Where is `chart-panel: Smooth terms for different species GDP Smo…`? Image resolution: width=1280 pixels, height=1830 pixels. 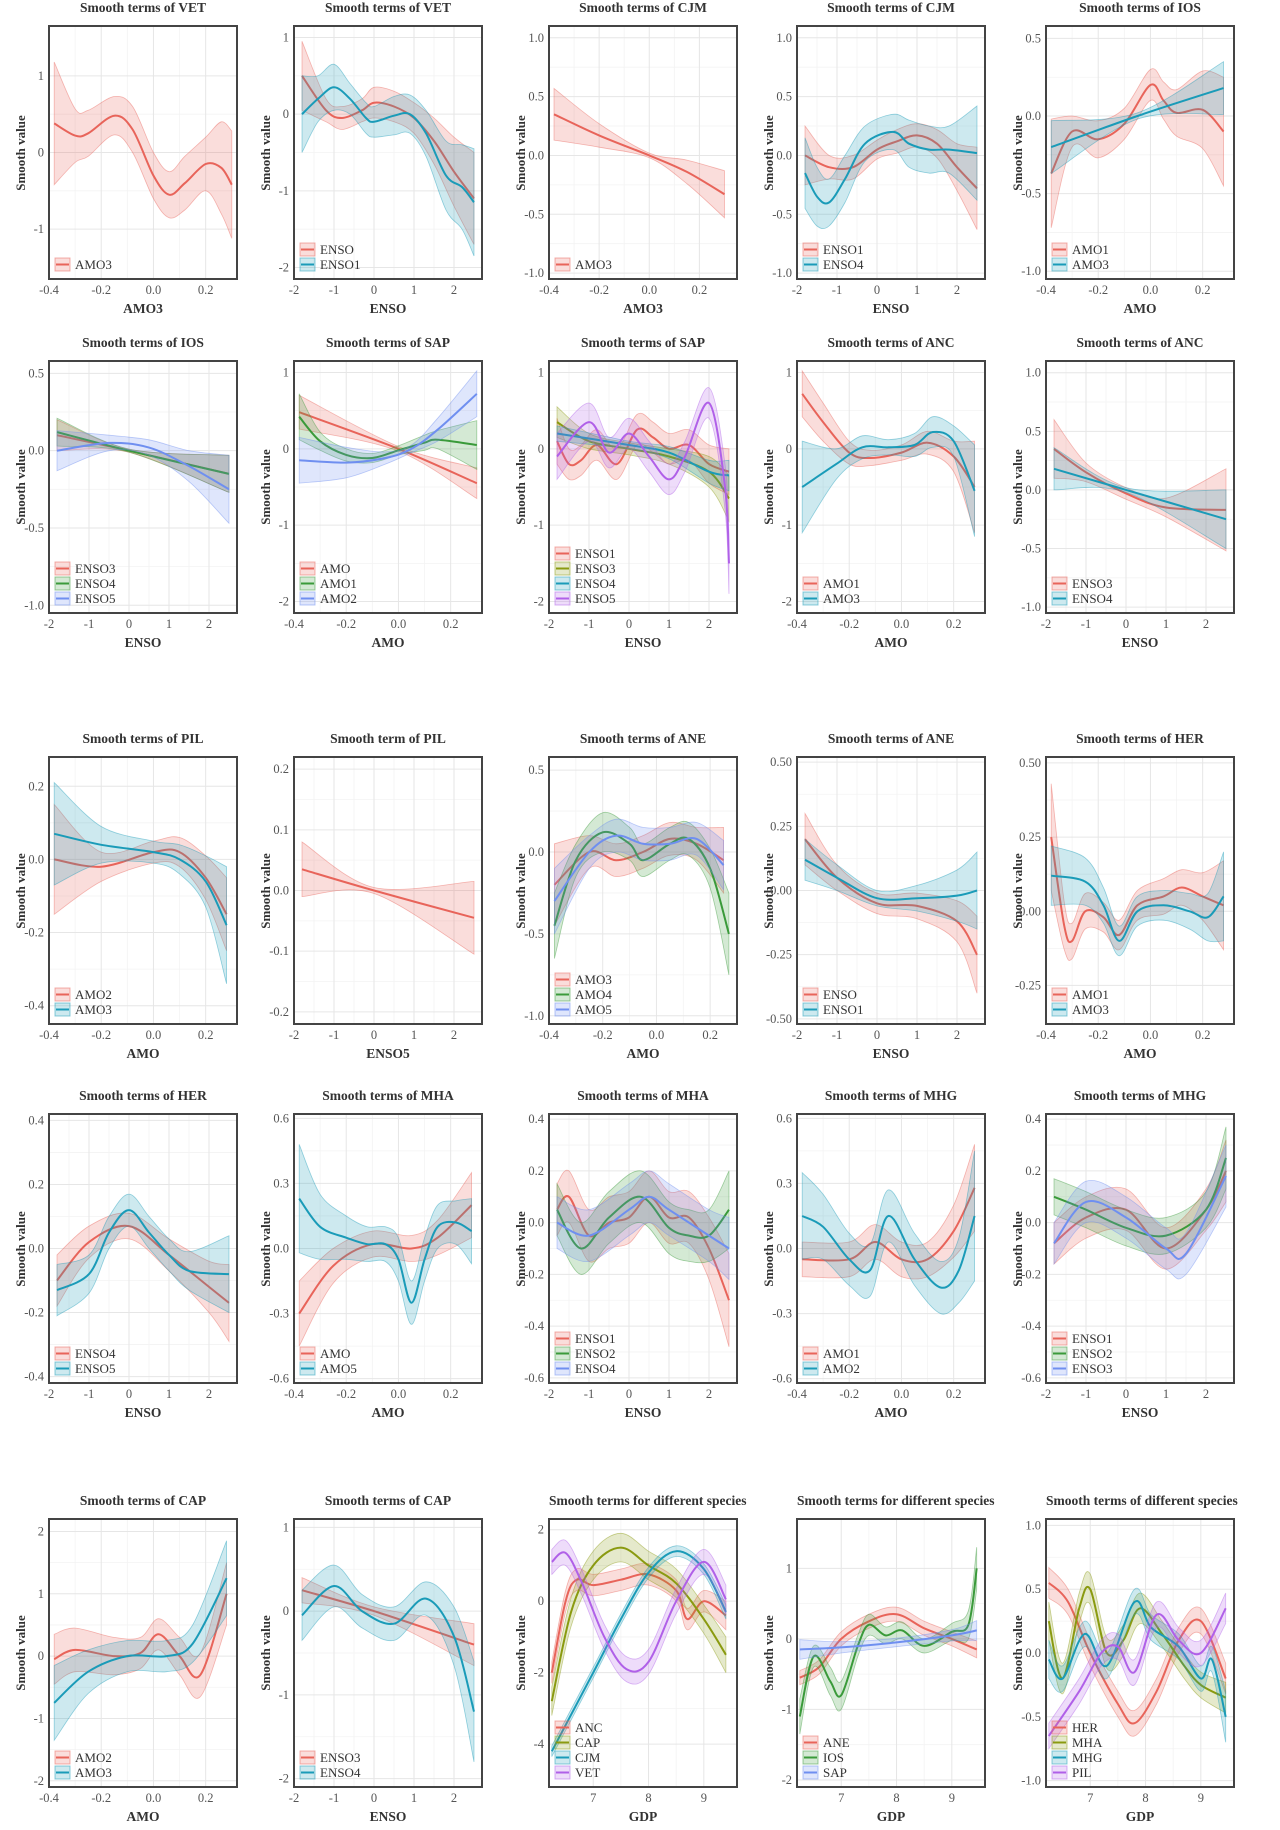 chart-panel: Smooth terms for different species GDP Smo… is located at coordinates (630, 1661).